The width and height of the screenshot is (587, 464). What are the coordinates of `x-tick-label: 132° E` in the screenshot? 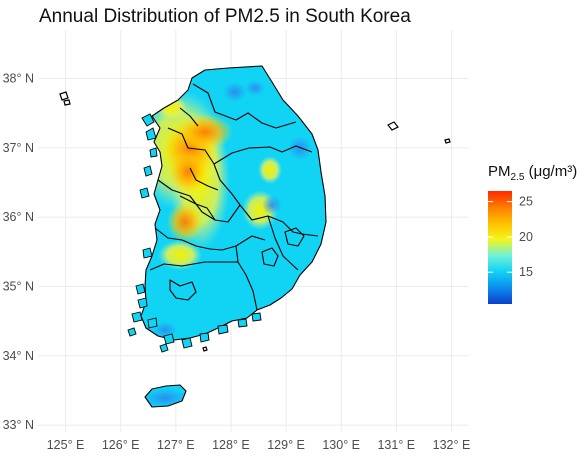 It's located at (452, 445).